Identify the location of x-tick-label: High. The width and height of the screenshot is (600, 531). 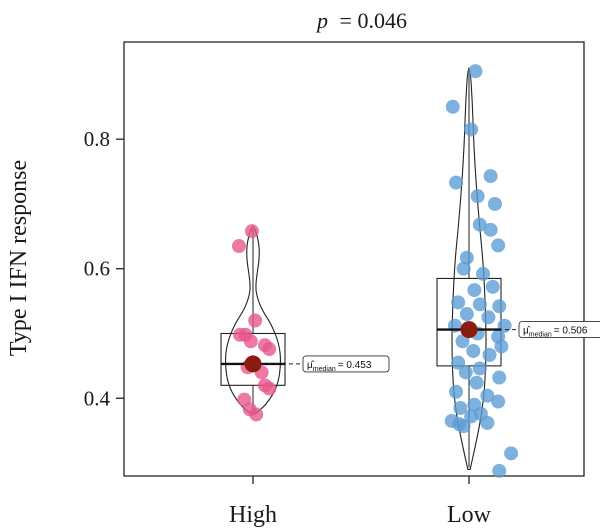
(253, 515).